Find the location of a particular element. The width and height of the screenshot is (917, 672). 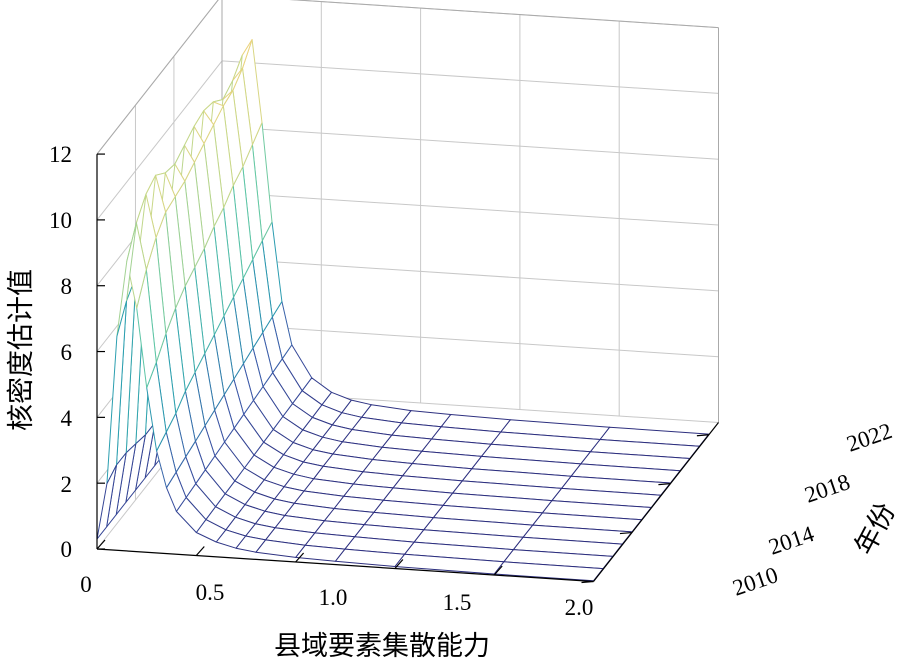

x-tick-label: 0.5 is located at coordinates (210, 592).